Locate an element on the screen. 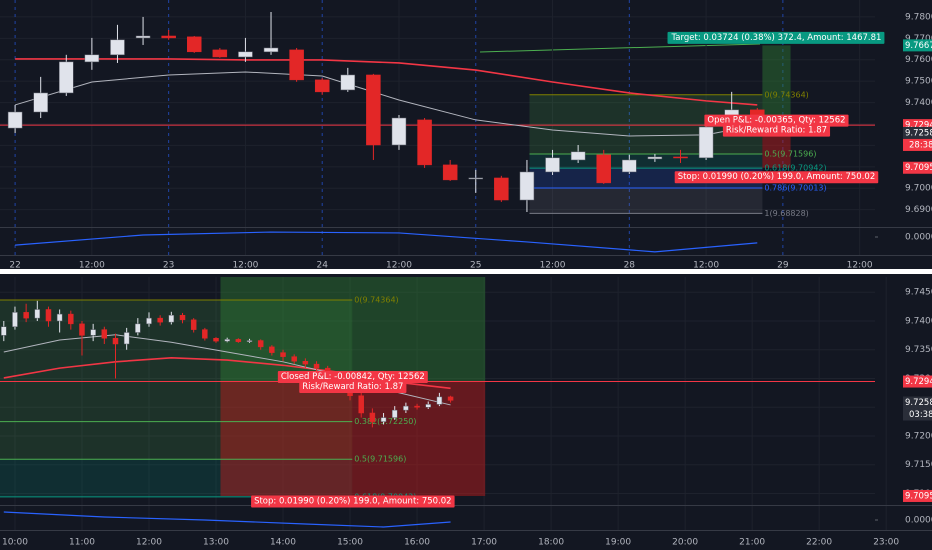 The image size is (932, 550). pnl-box-text: Open P&L: -0.00365, Qty: 12562 is located at coordinates (776, 121).